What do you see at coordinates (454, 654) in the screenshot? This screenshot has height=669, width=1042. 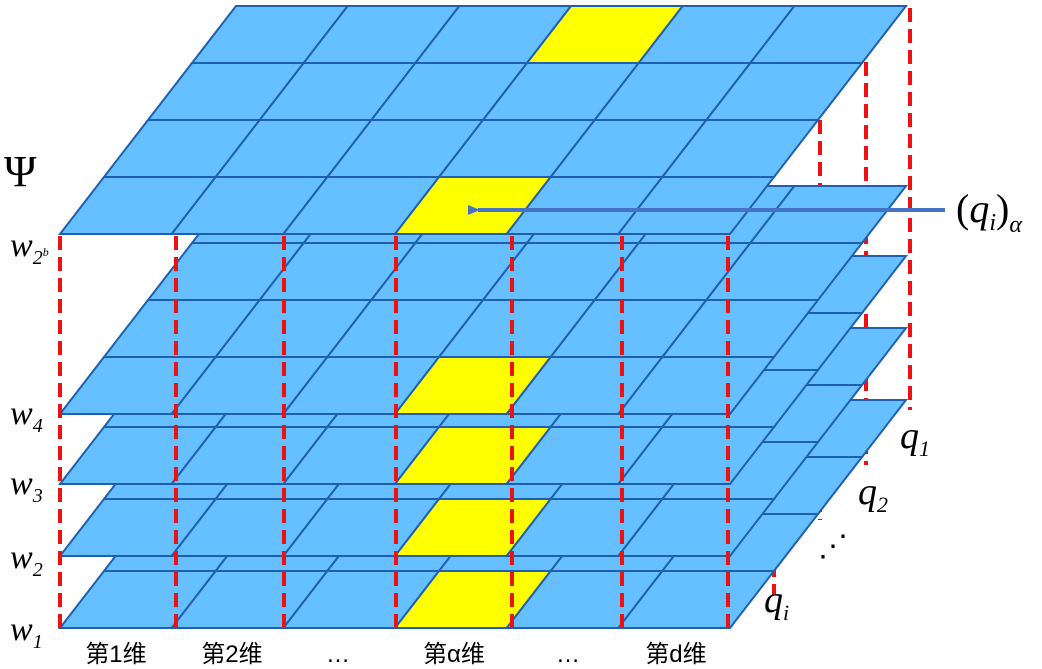 I see `dimension-label: 第α维` at bounding box center [454, 654].